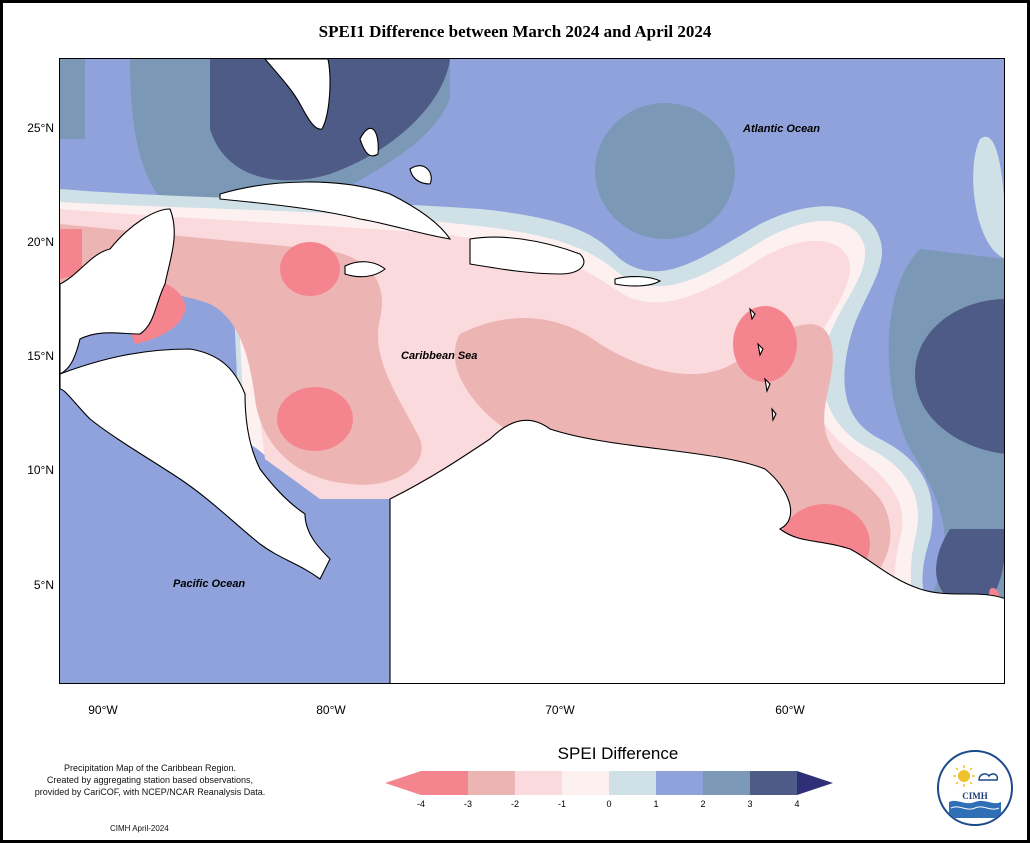 This screenshot has width=1030, height=843. Describe the element at coordinates (331, 710) in the screenshot. I see `lon-tick-80w: 80°W` at that location.